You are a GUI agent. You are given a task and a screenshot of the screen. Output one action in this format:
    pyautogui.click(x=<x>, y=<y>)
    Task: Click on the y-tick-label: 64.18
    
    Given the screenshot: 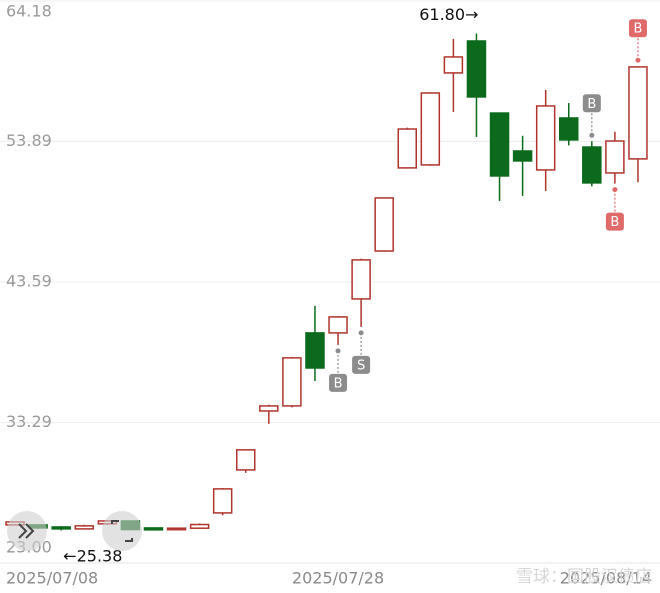 What is the action you would take?
    pyautogui.click(x=29, y=11)
    